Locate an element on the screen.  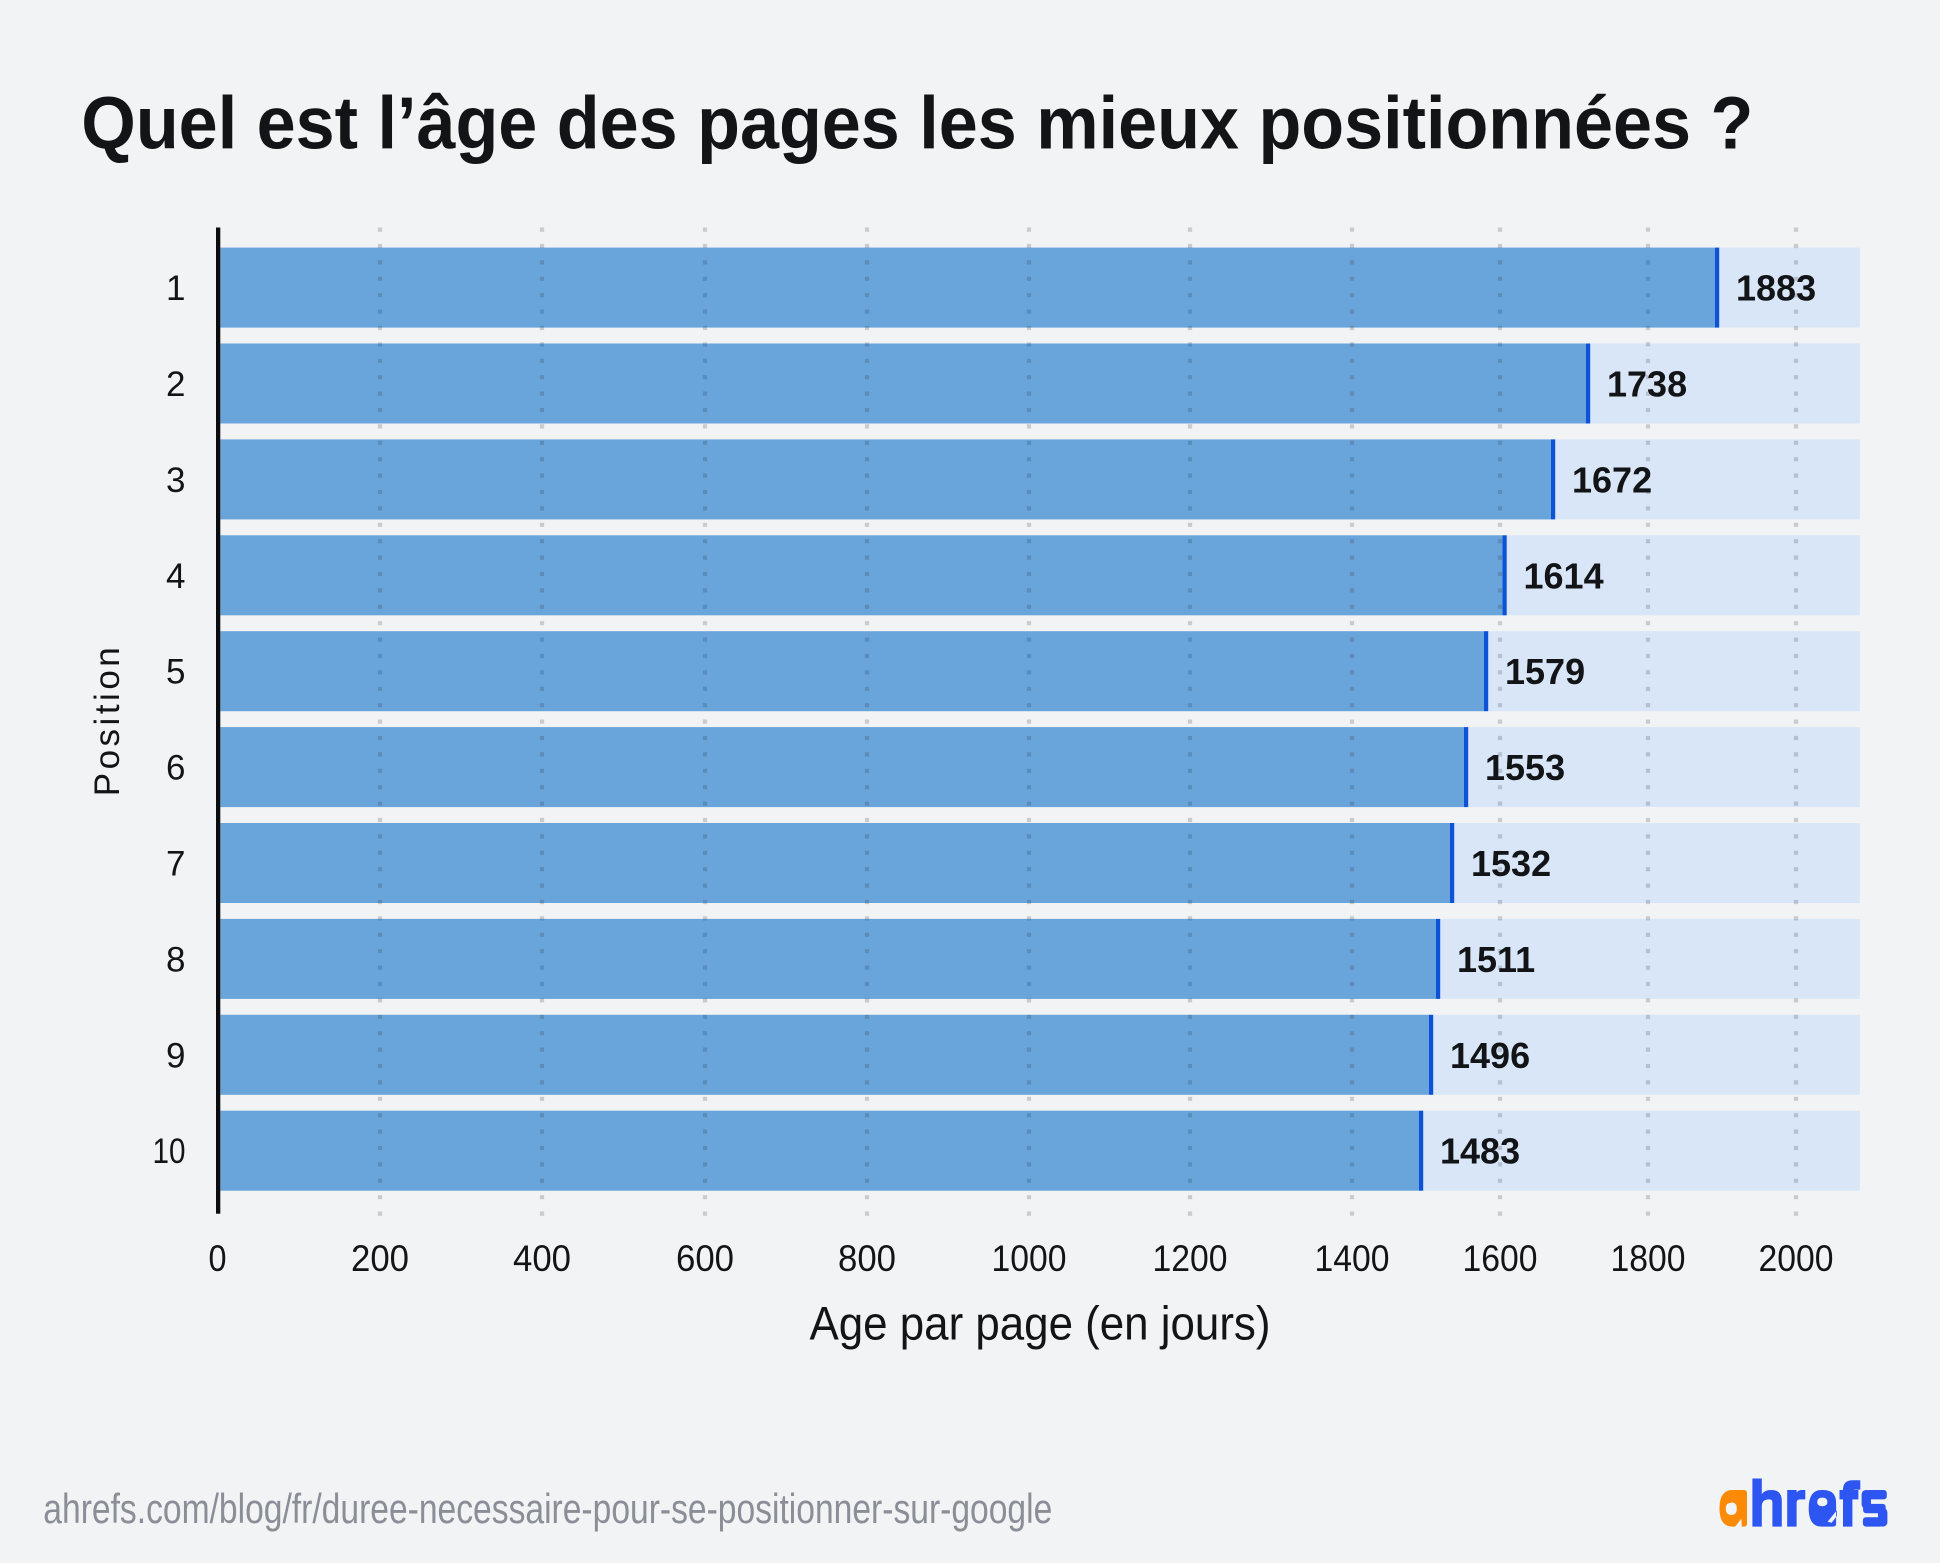
svg-text: 400 is located at coordinates (542, 1258).